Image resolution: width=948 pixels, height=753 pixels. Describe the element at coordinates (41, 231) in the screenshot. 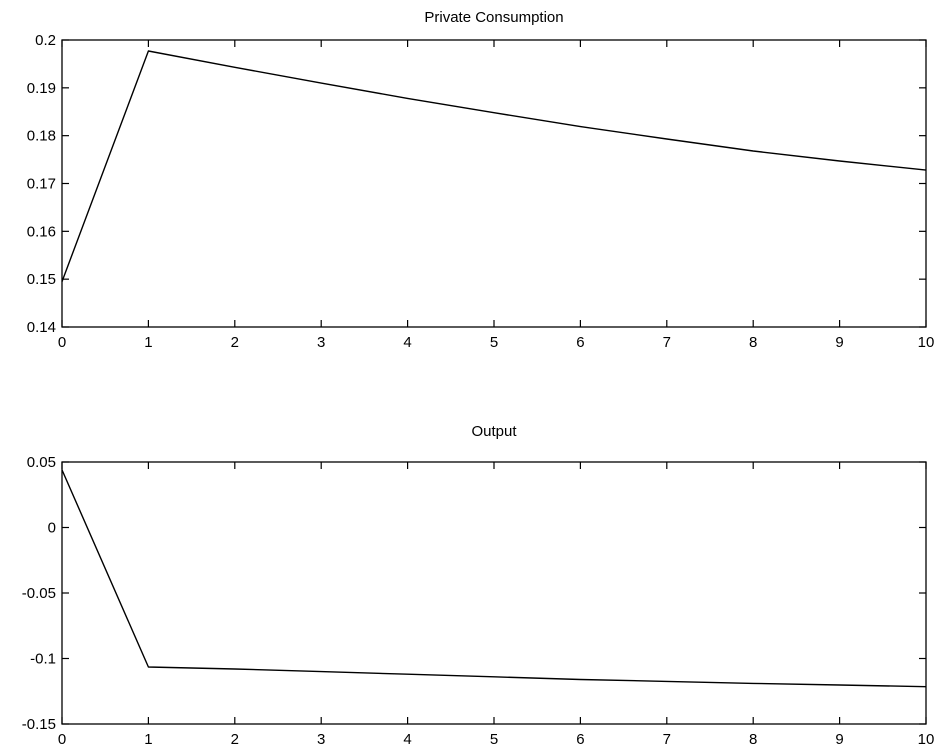

I see `y-tick-label: 0.16` at that location.